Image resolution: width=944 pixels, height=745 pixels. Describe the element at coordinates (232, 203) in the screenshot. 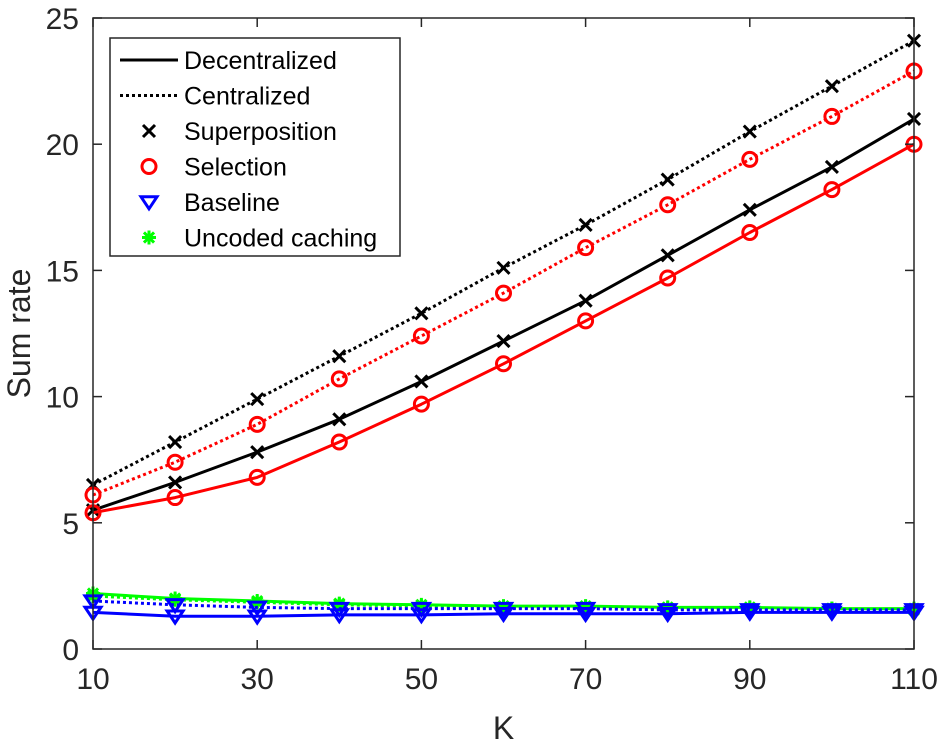

I see `legend-label: Baseline` at that location.